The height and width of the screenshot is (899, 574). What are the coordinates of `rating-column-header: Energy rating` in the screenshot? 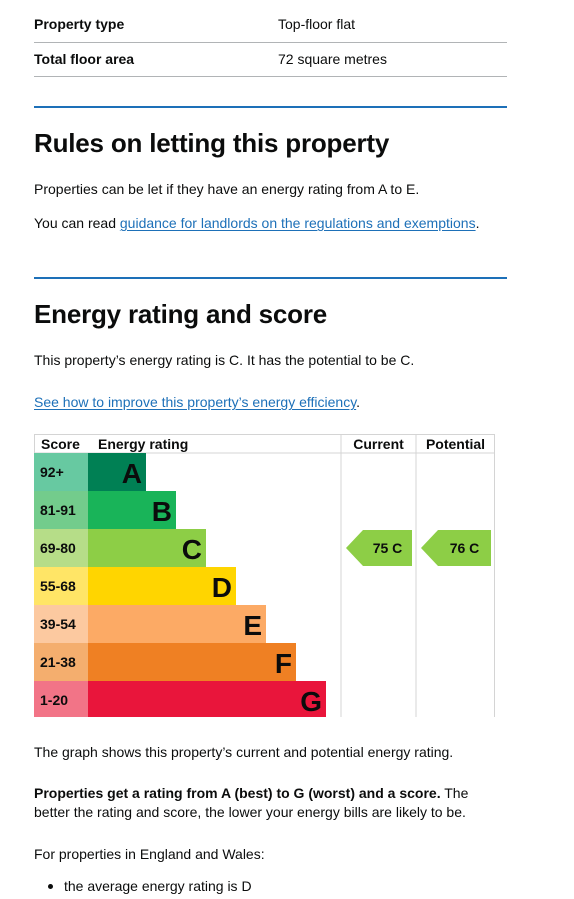 It's located at (143, 444).